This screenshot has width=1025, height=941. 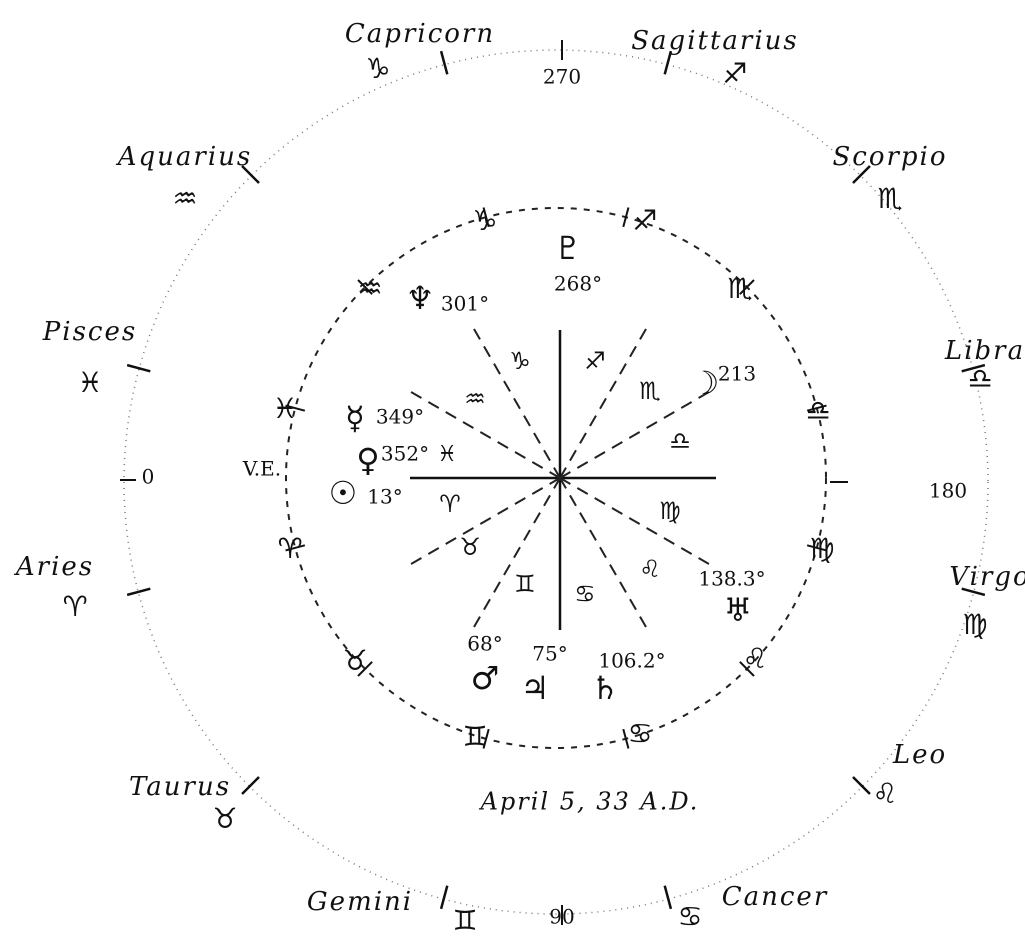 I want to click on ring-glyph: ♑, so click(x=484, y=220).